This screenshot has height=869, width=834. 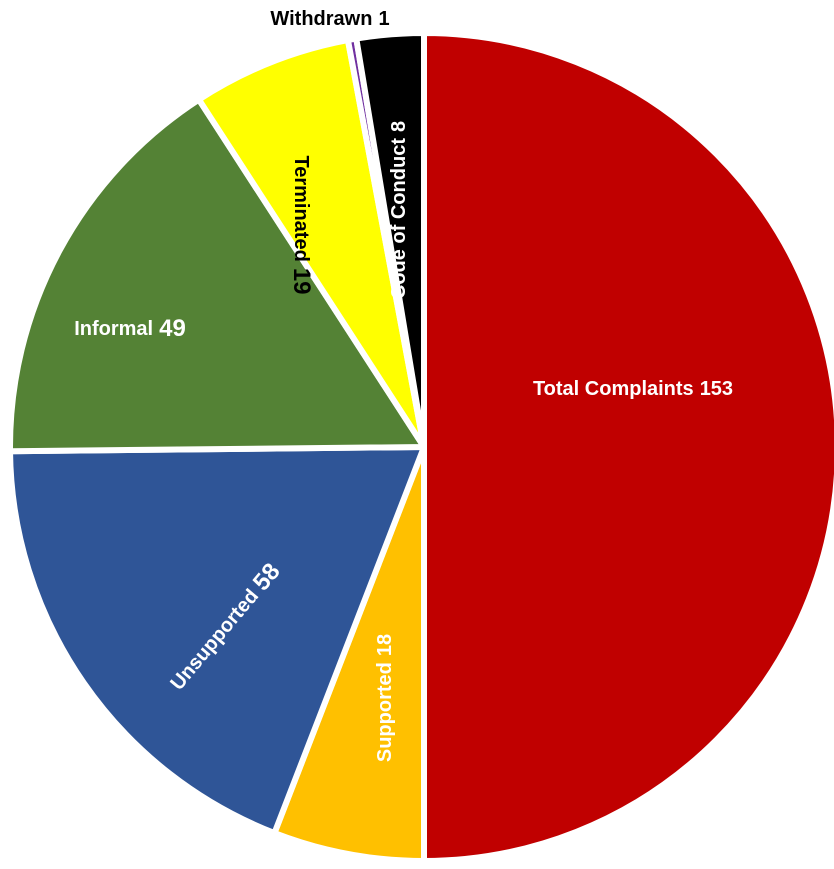 I want to click on slice-label-name: Supported, so click(x=385, y=712).